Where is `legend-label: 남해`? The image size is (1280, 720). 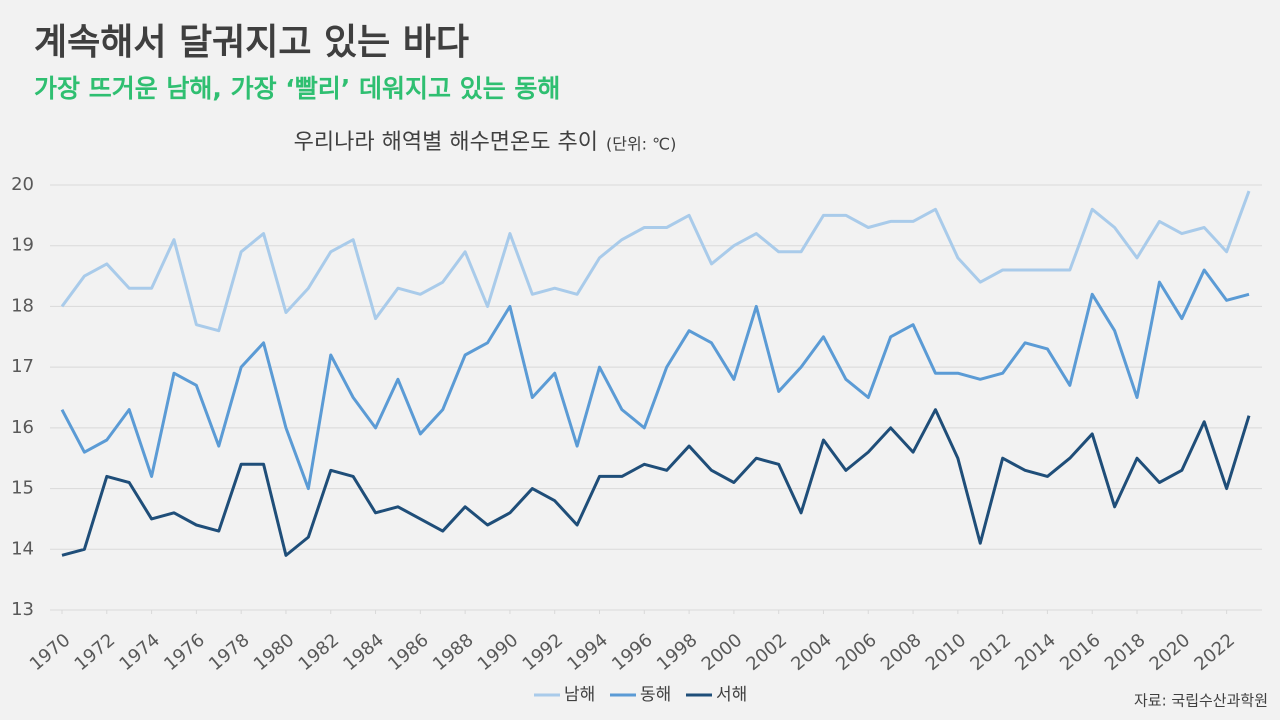 legend-label: 남해 is located at coordinates (579, 695).